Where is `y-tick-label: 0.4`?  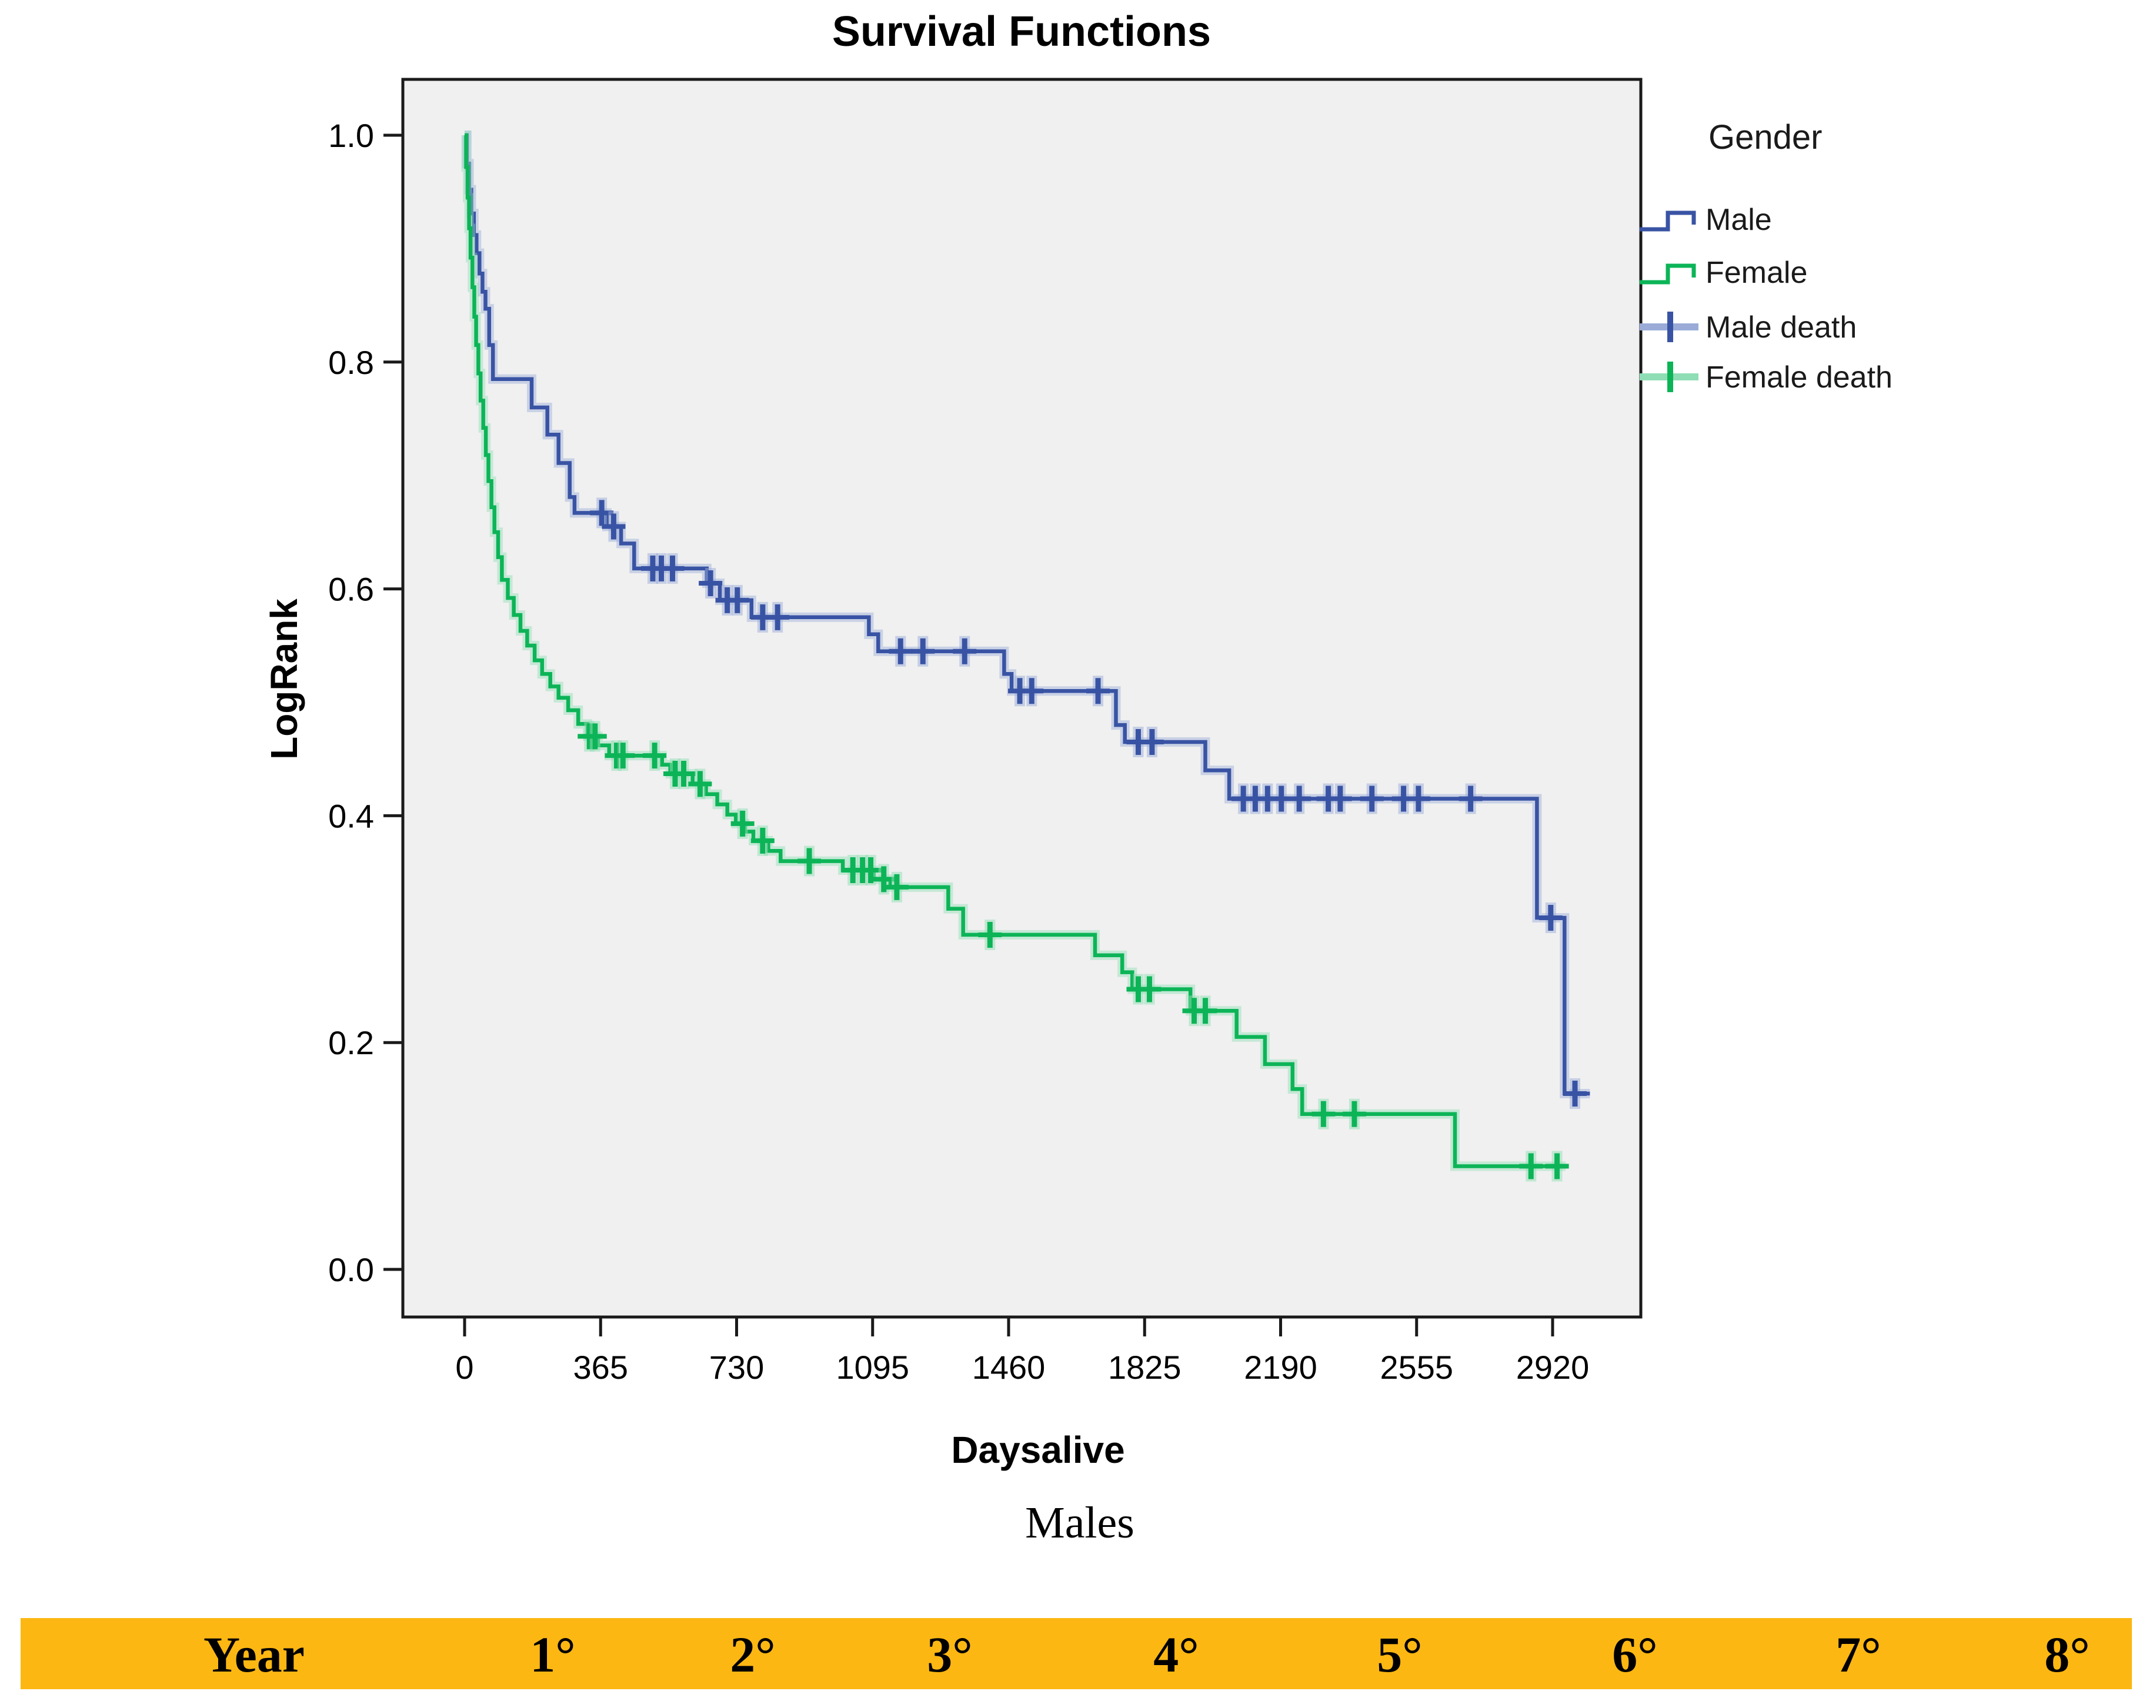 y-tick-label: 0.4 is located at coordinates (351, 815).